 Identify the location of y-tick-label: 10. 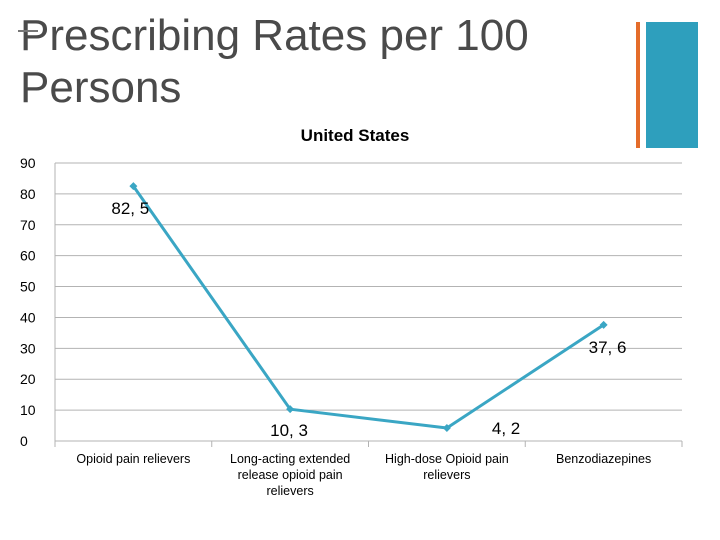
(28, 410).